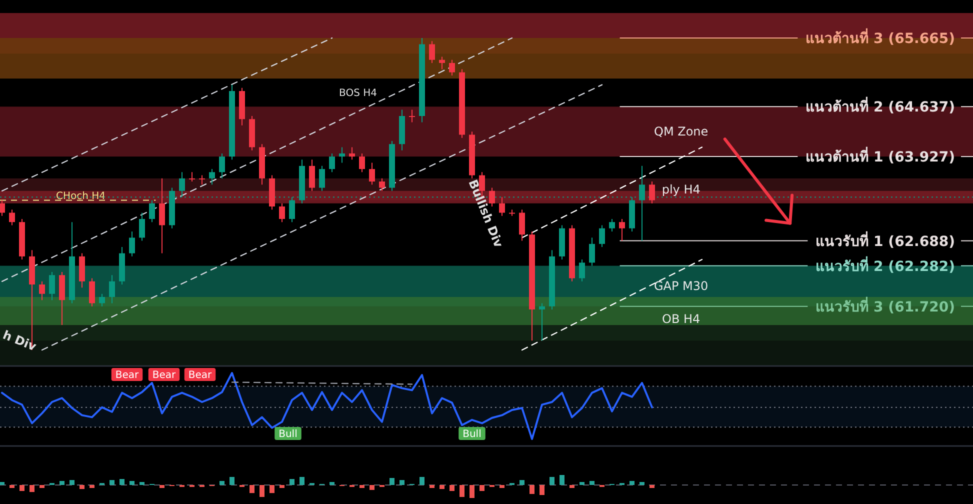  Describe the element at coordinates (681, 319) in the screenshot. I see `band-label: OB H4` at that location.